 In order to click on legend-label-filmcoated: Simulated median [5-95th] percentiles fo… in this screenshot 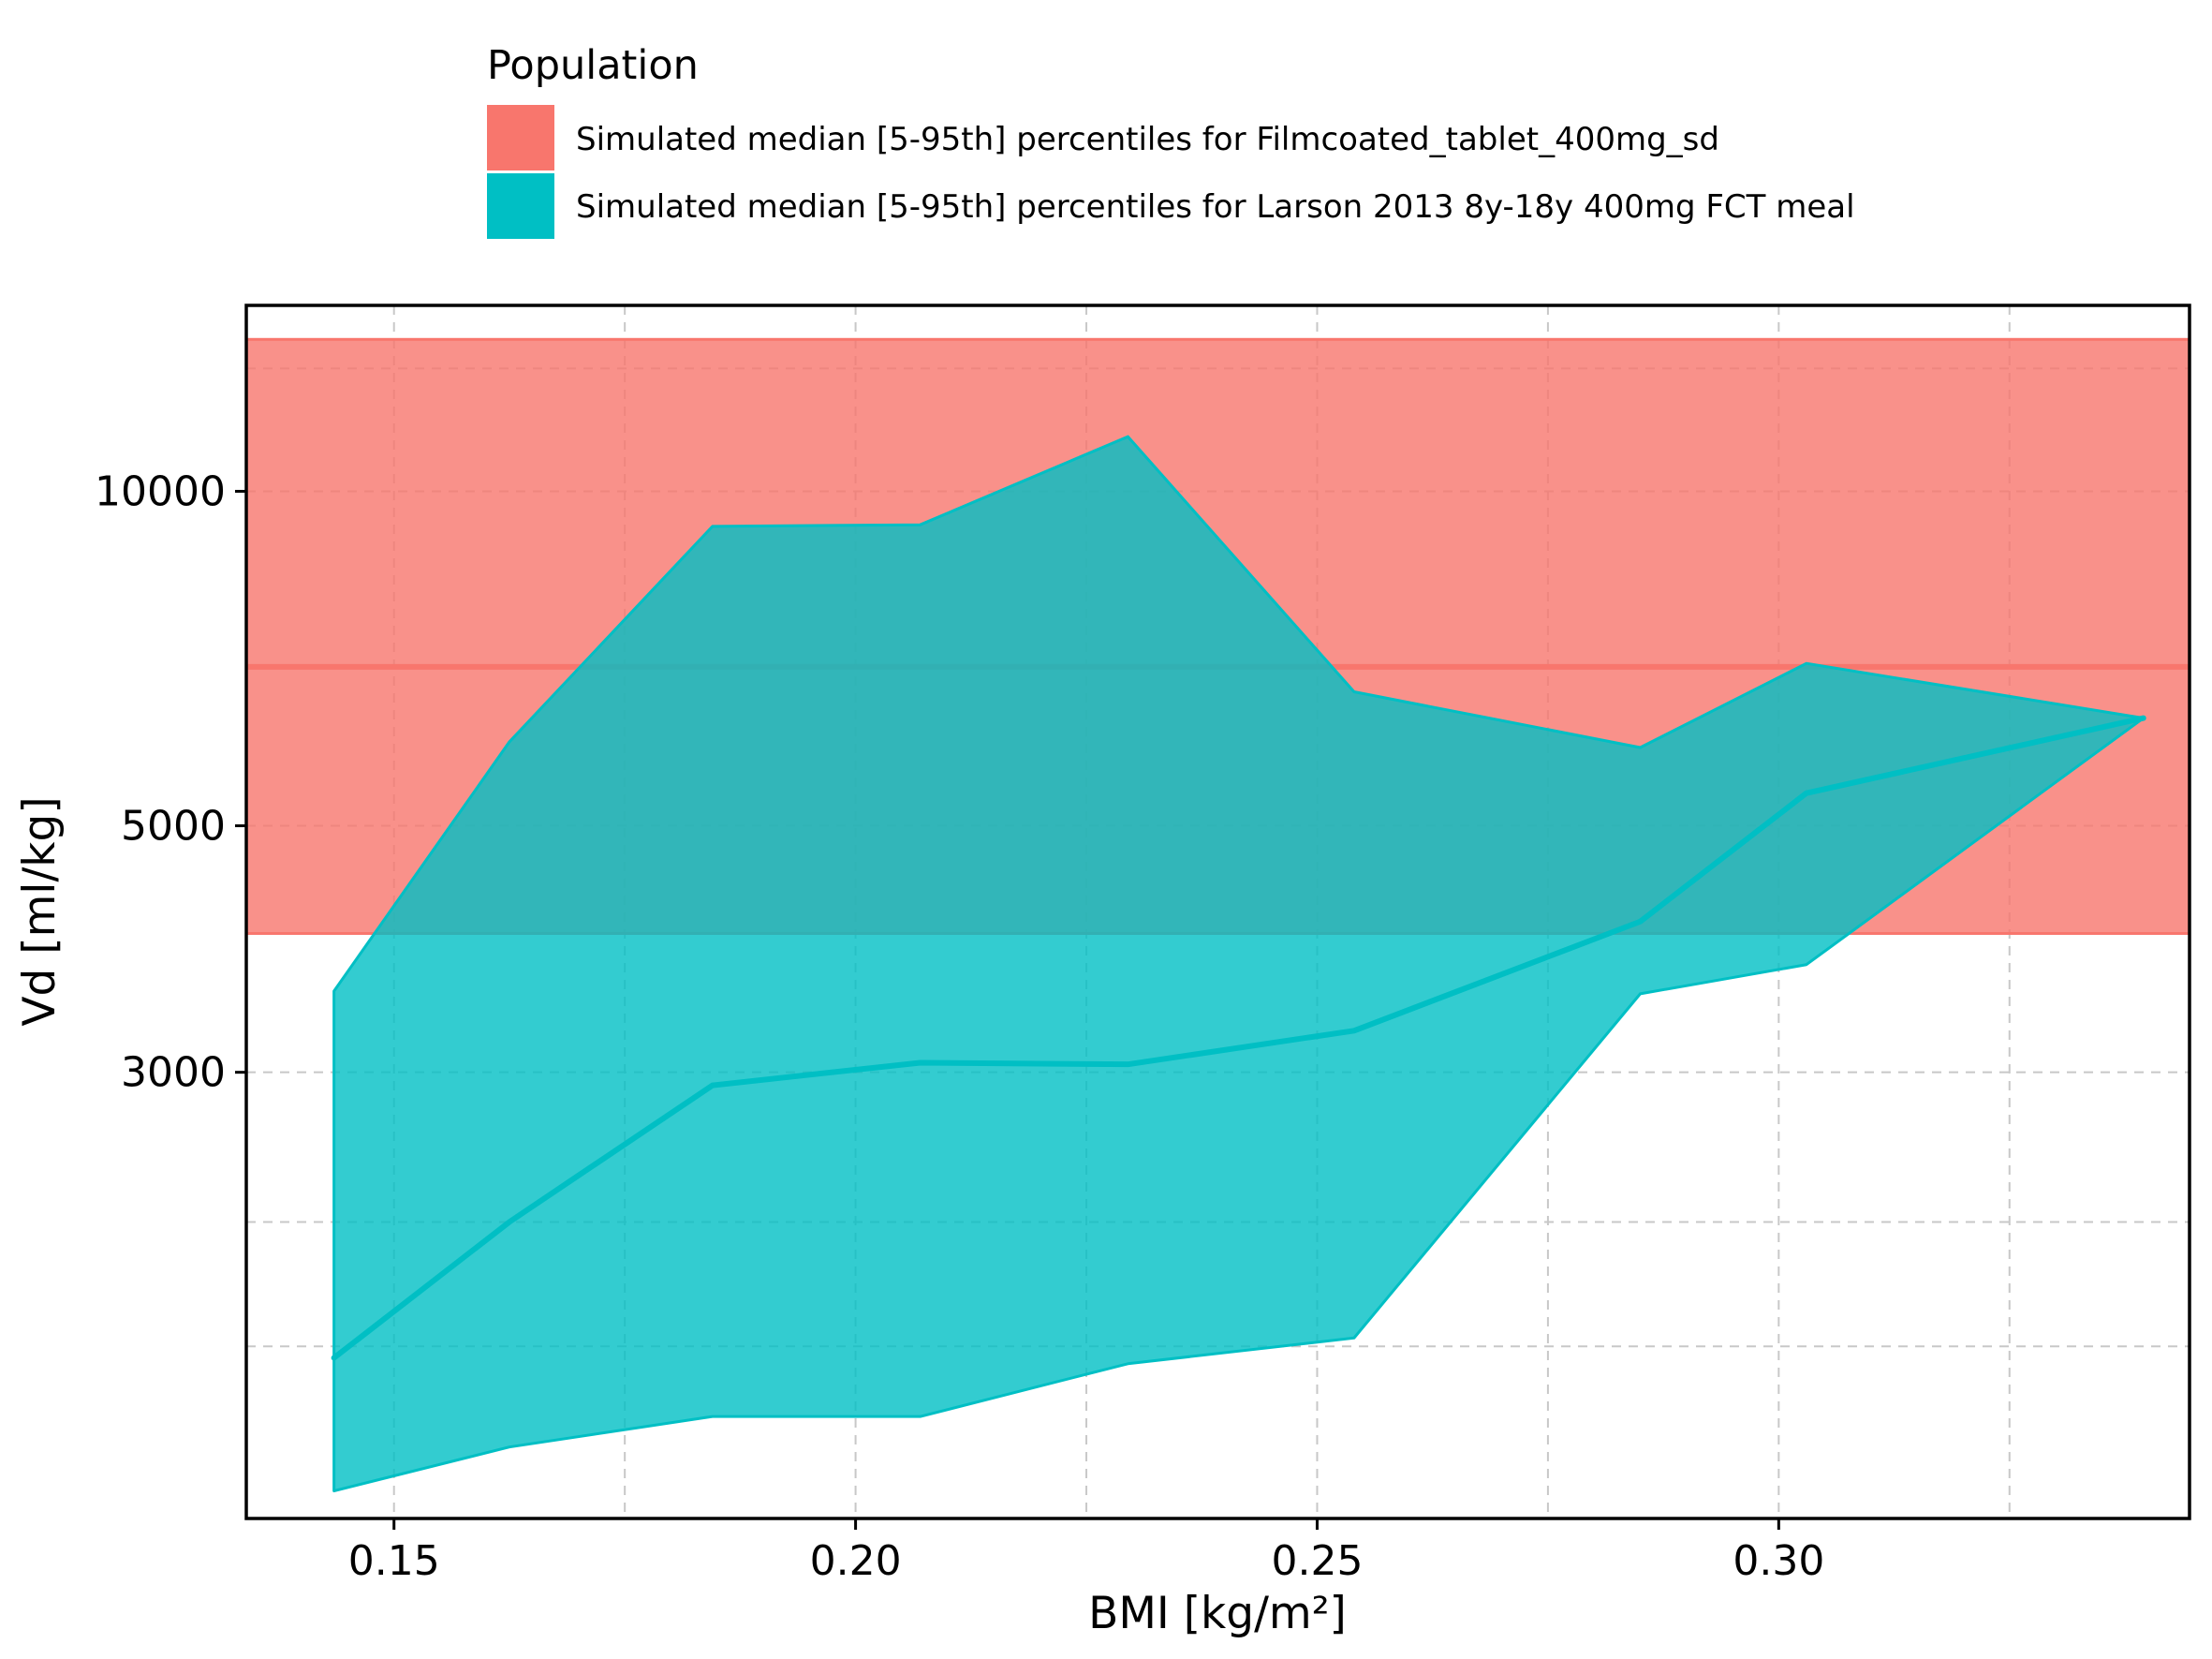, I will do `click(1147, 139)`.